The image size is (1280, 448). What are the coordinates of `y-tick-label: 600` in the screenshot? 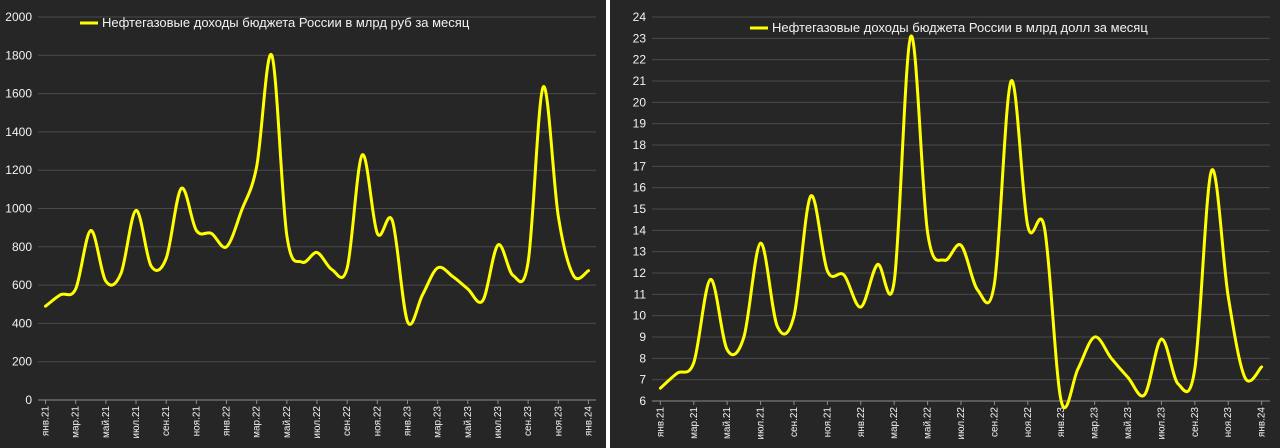 It's located at (22, 285).